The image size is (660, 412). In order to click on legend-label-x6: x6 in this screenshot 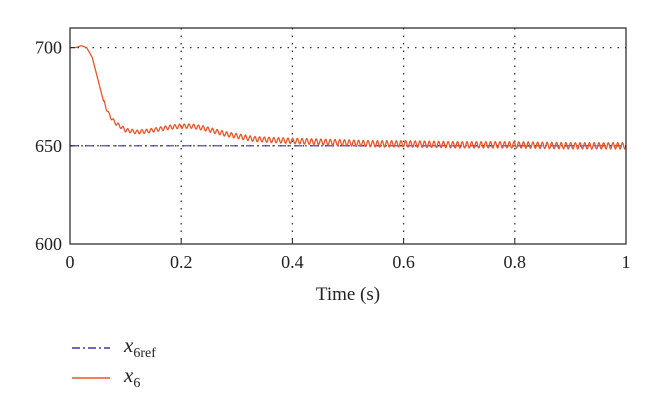, I will do `click(132, 377)`.